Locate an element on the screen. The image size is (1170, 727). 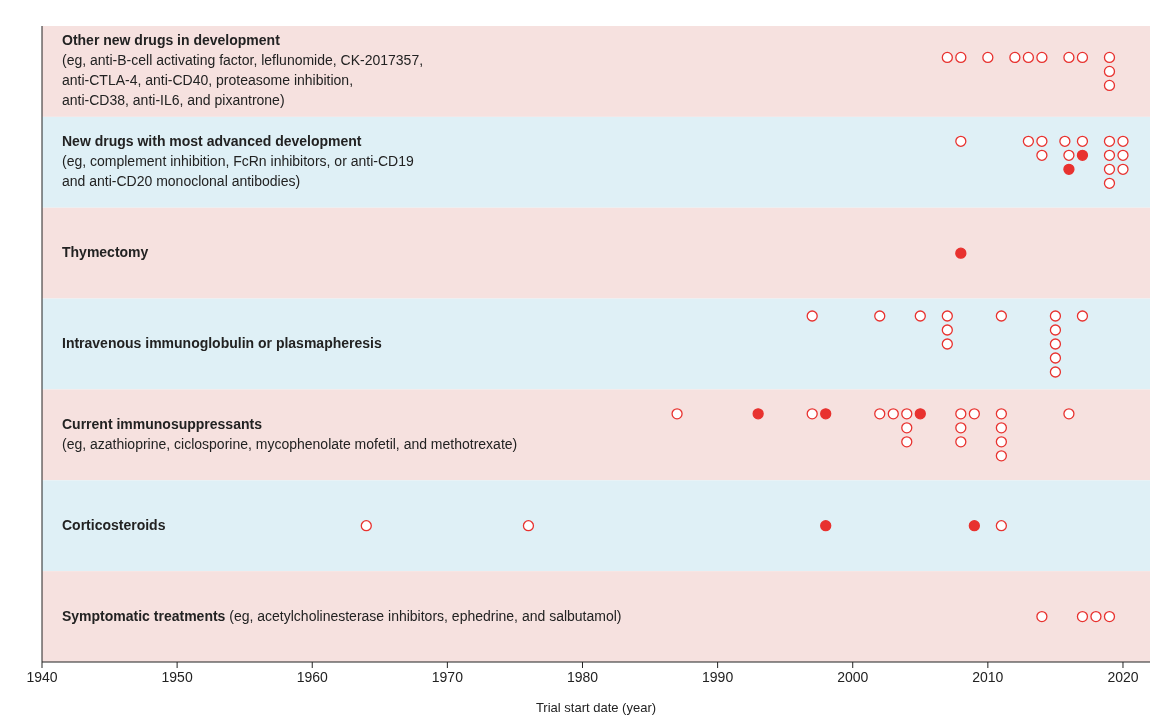
y-tick-label: Thymectomy is located at coordinates (105, 251).